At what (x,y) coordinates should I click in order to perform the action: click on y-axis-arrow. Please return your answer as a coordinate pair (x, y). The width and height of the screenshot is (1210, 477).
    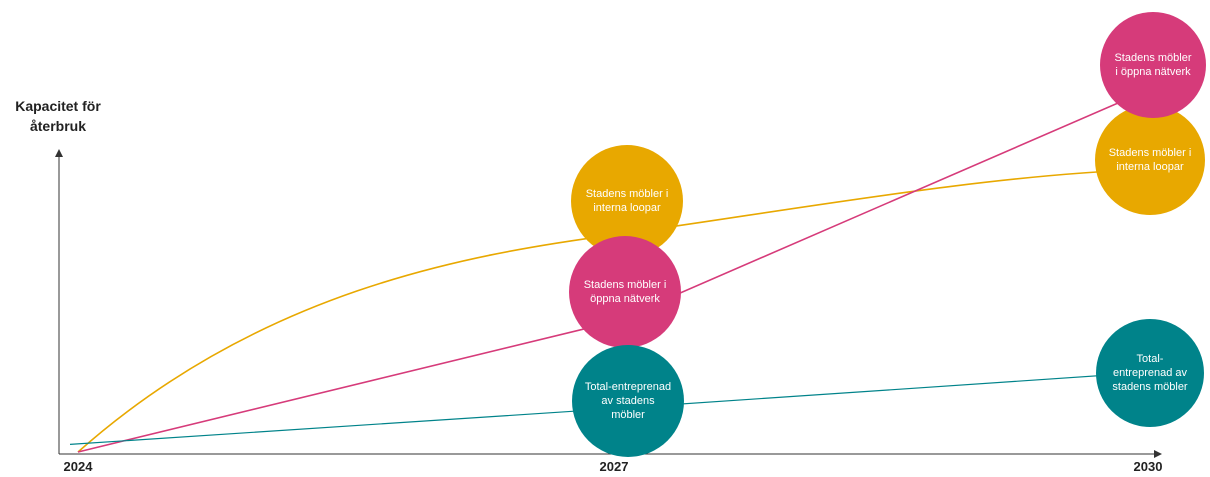
    Looking at the image, I should click on (59, 153).